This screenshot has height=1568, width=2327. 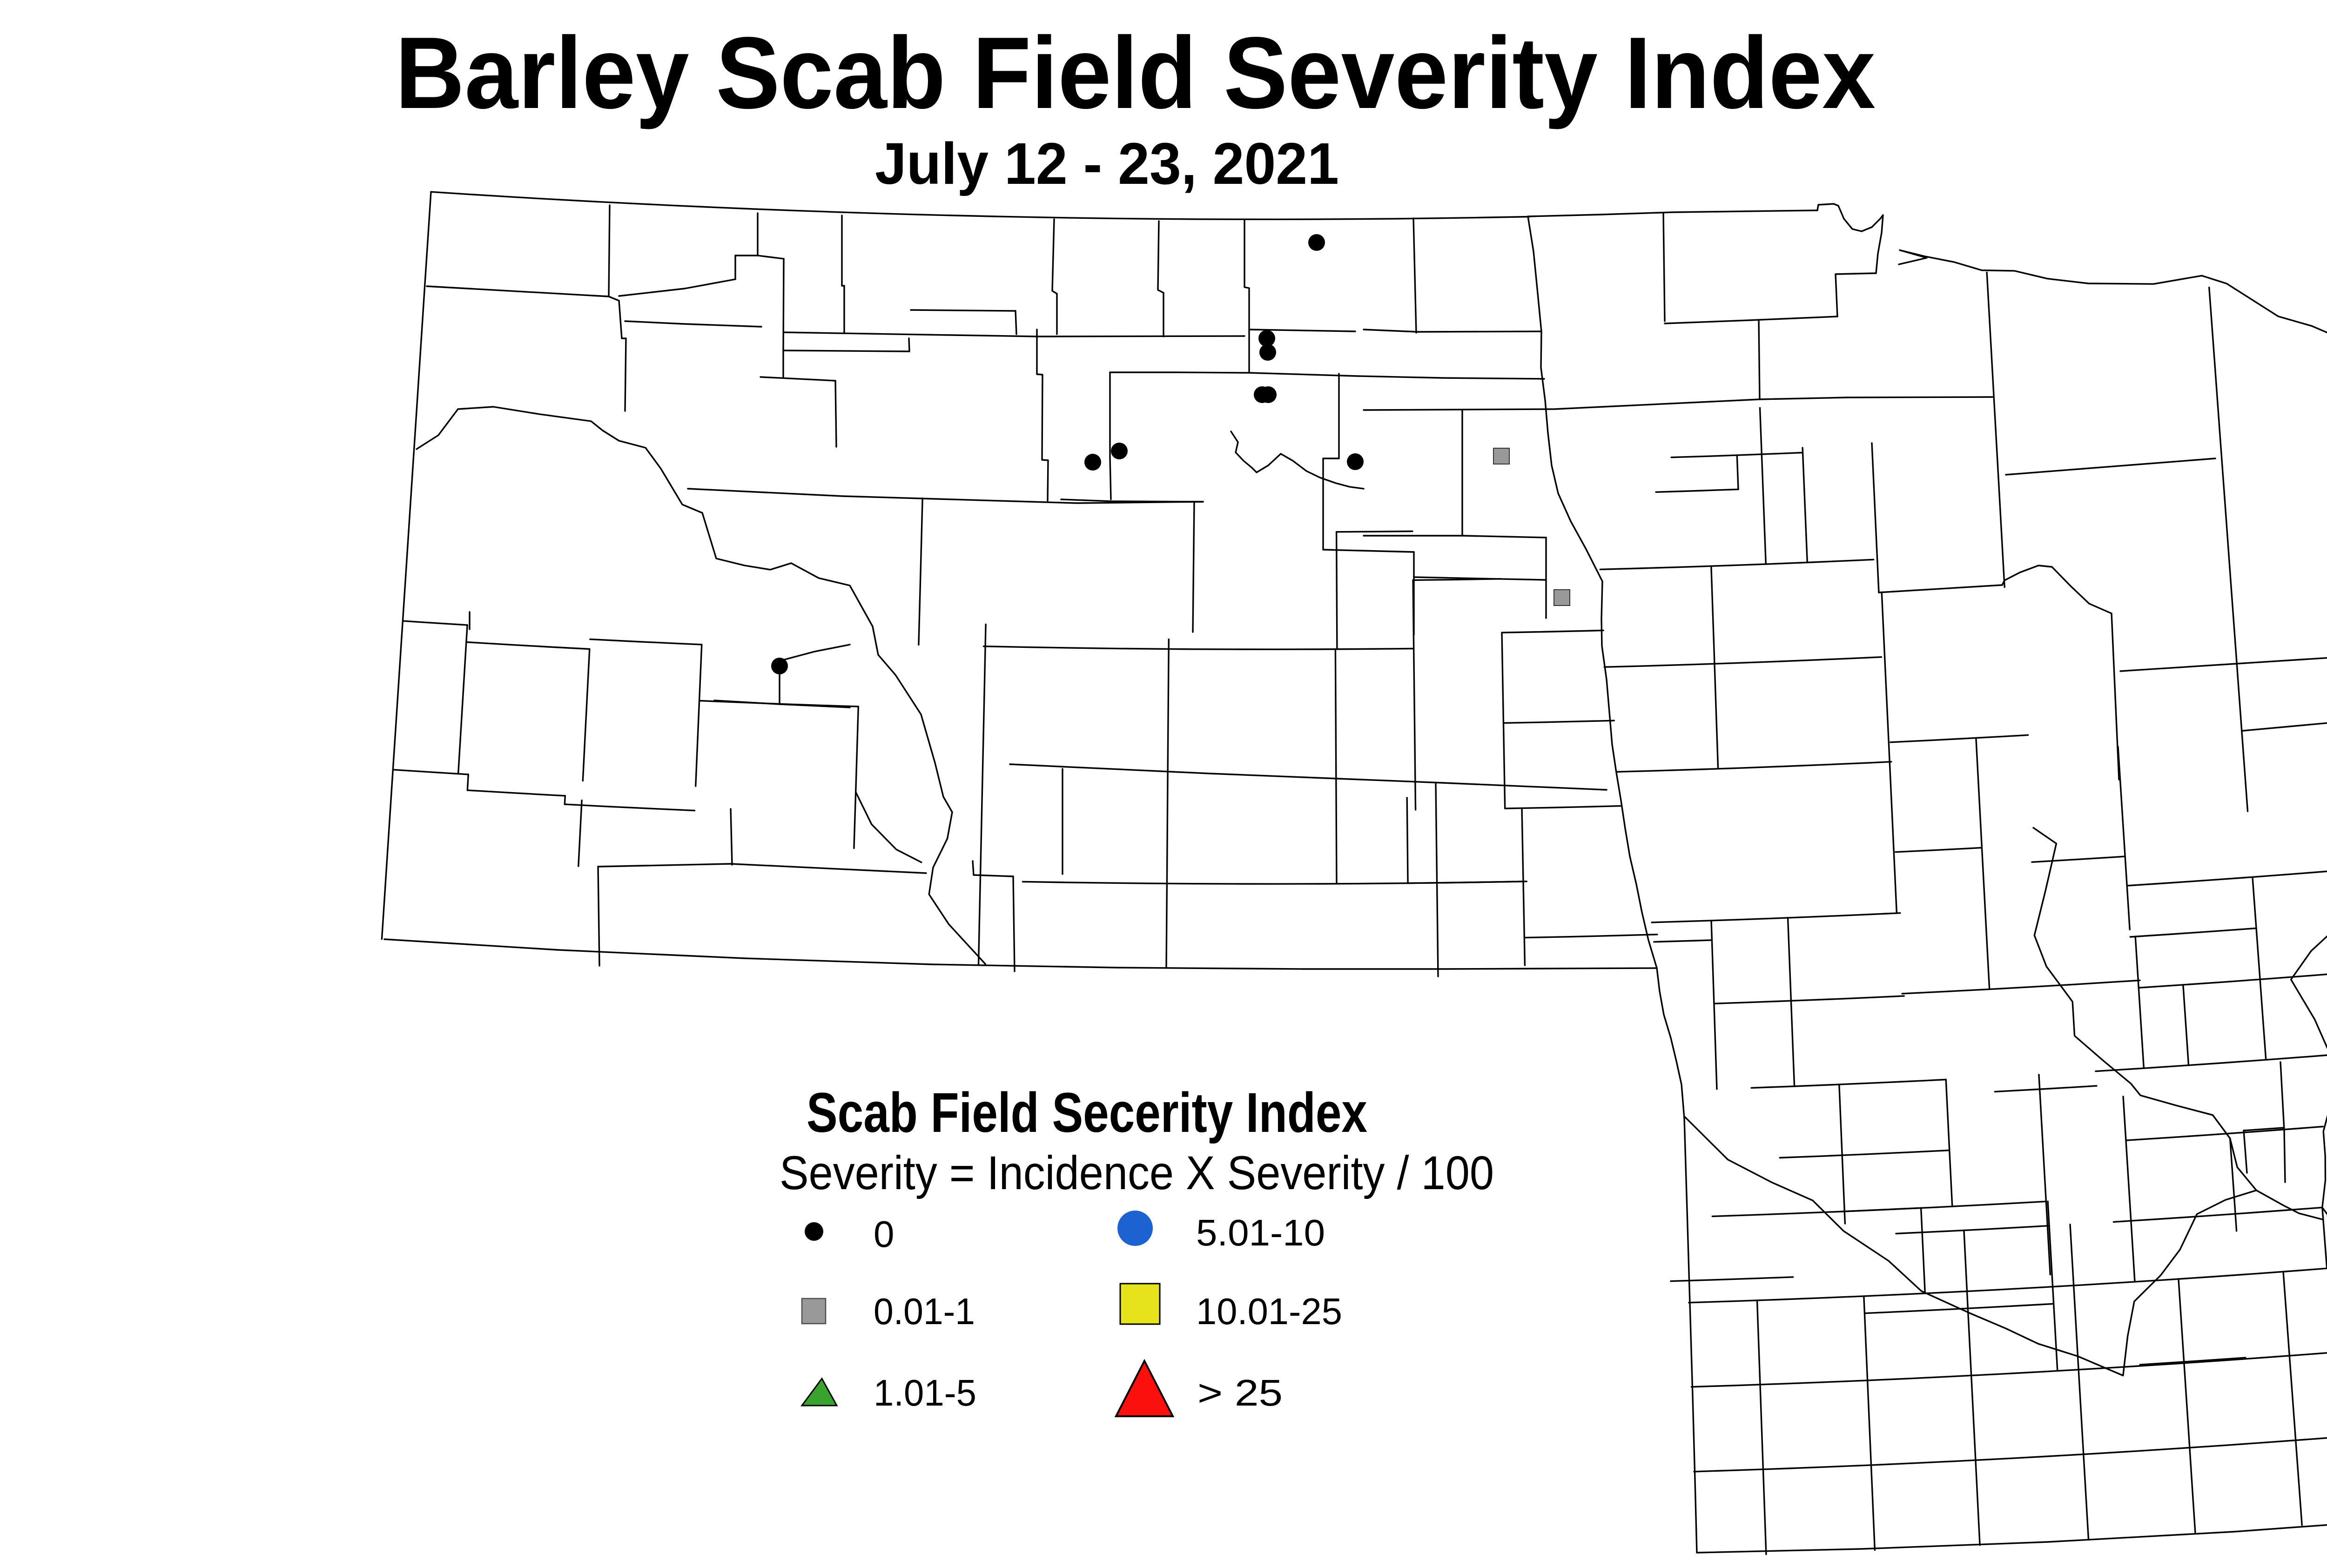 I want to click on svg-text: 0.01-1, so click(x=924, y=1311).